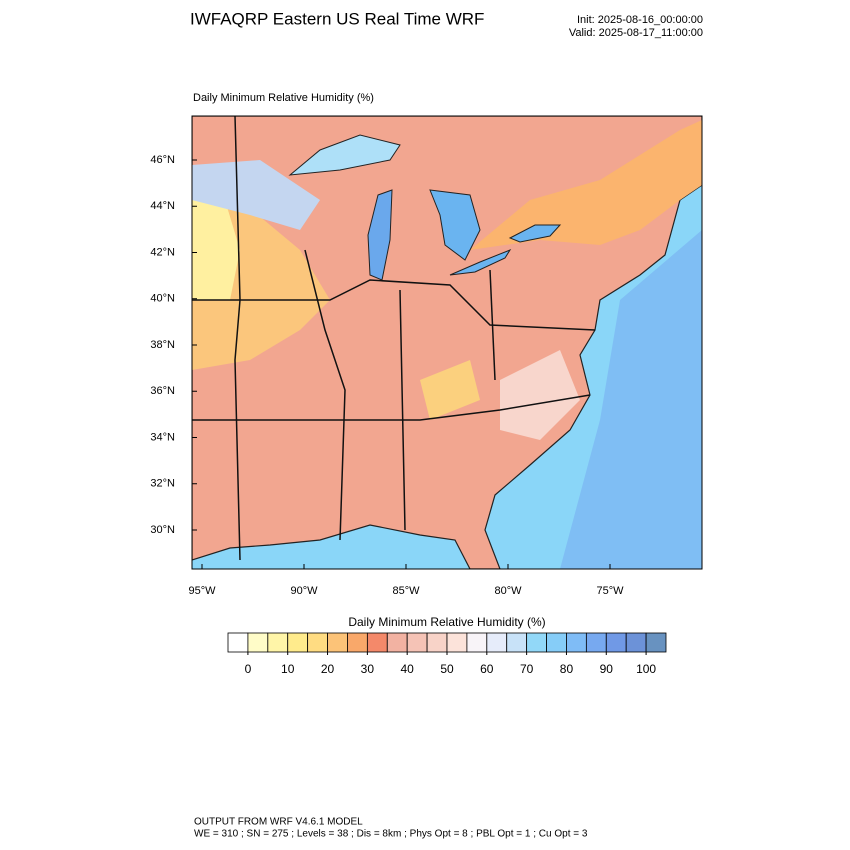 The image size is (850, 850). Describe the element at coordinates (540, 395) in the screenshot. I see `moist-carolinas` at that location.